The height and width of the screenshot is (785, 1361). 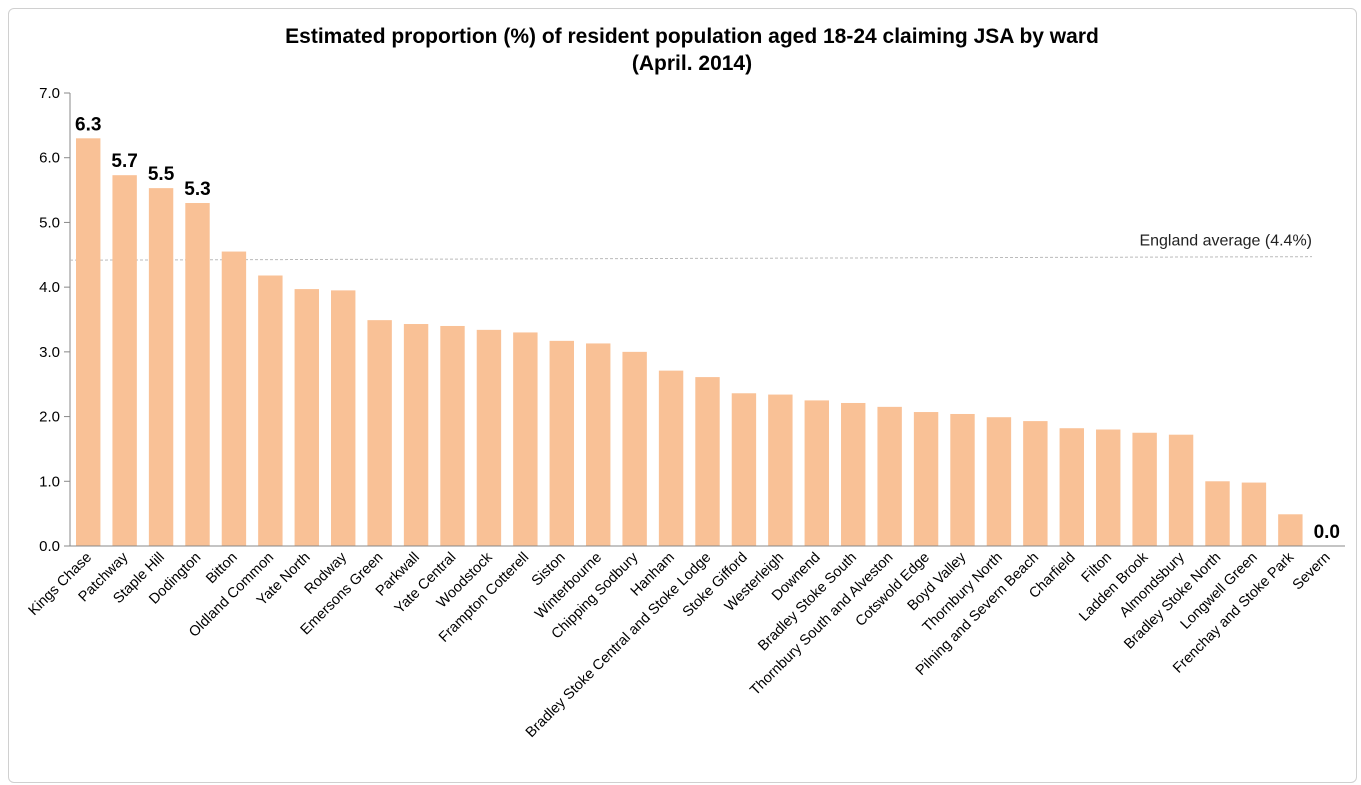 What do you see at coordinates (49, 287) in the screenshot?
I see `y-tick-label: 4.0` at bounding box center [49, 287].